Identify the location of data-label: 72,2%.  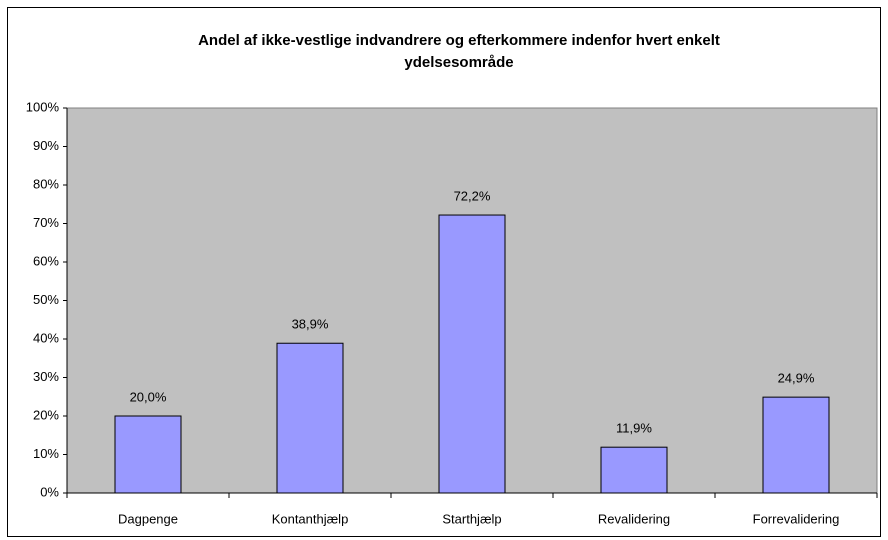
(472, 195).